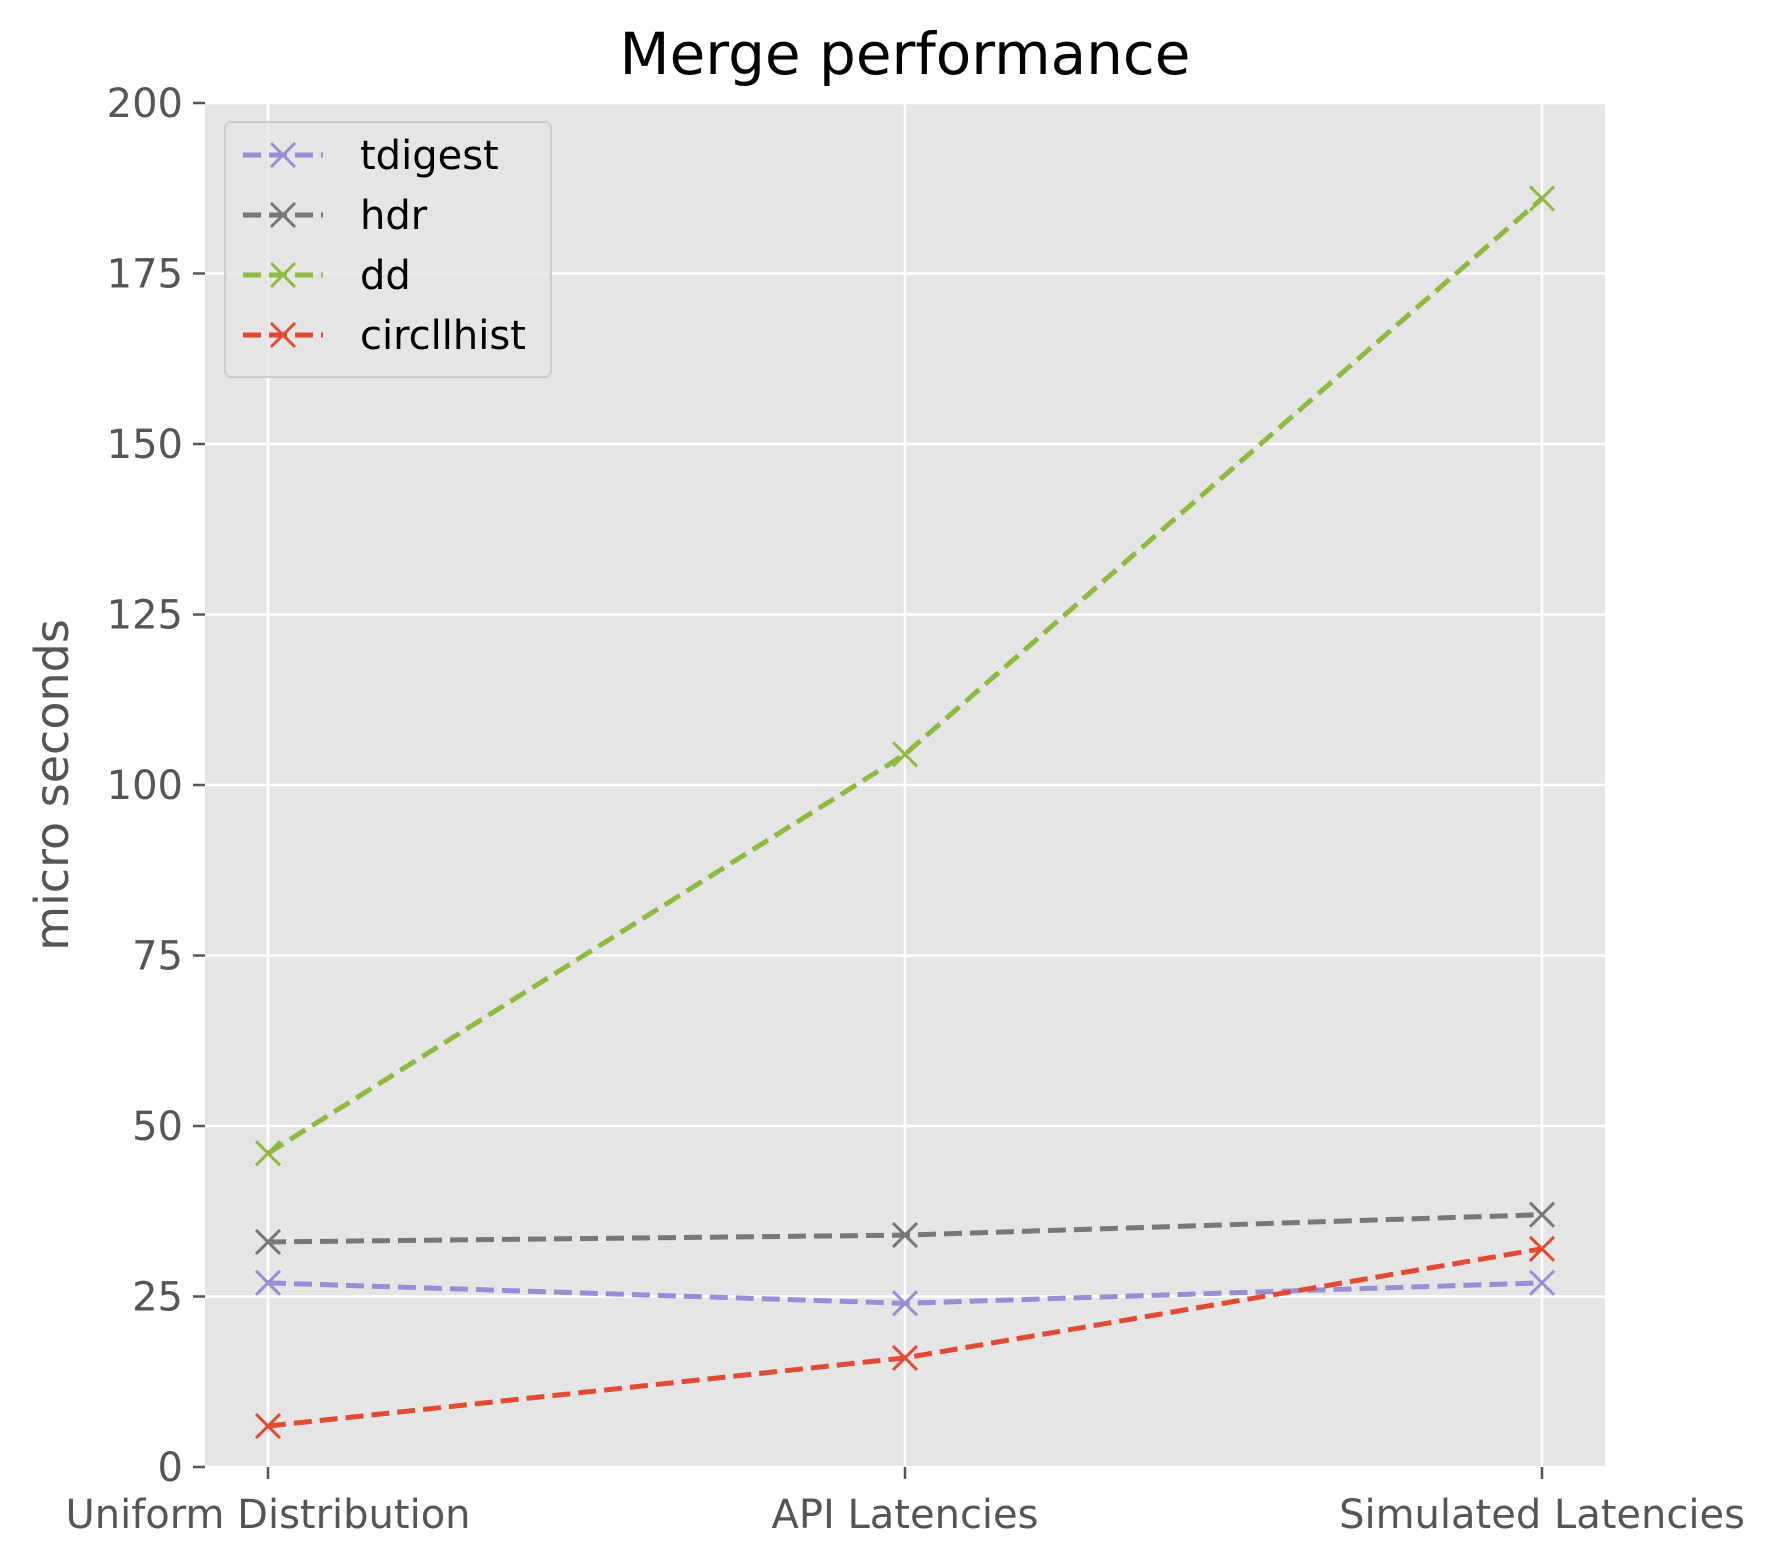 This screenshot has height=1559, width=1776. I want to click on legend-label: tdigest, so click(429, 156).